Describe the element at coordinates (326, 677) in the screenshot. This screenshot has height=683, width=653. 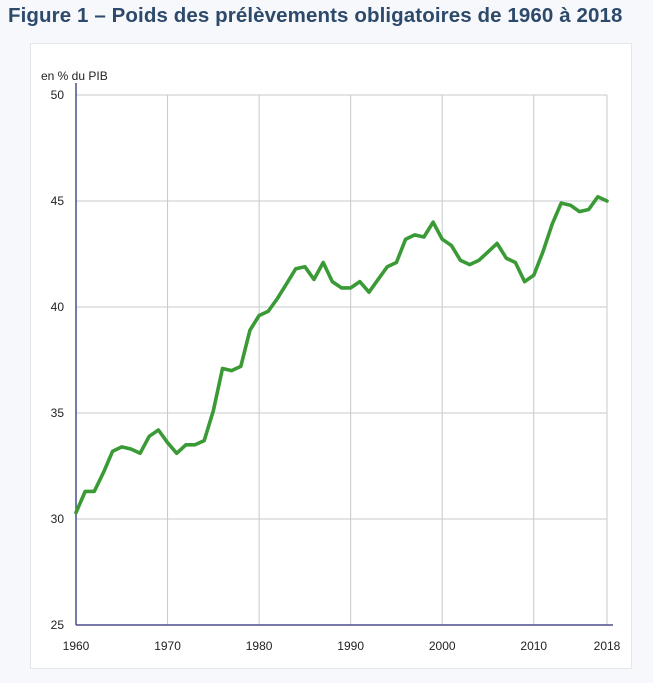
I see `cropped-footer` at that location.